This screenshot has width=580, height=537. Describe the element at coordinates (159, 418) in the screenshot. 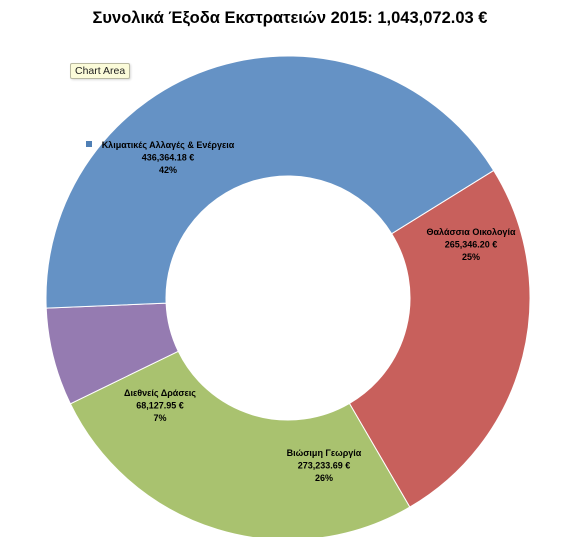

I see `slice-label-percent-2: 7%` at that location.